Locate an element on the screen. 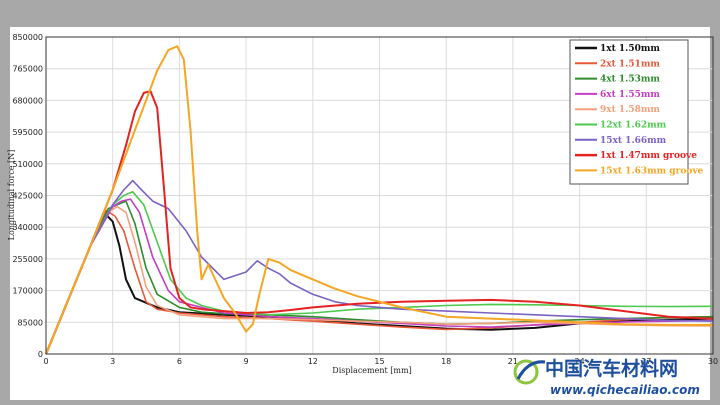  legend-label: 4xt 1.53mm is located at coordinates (630, 80).